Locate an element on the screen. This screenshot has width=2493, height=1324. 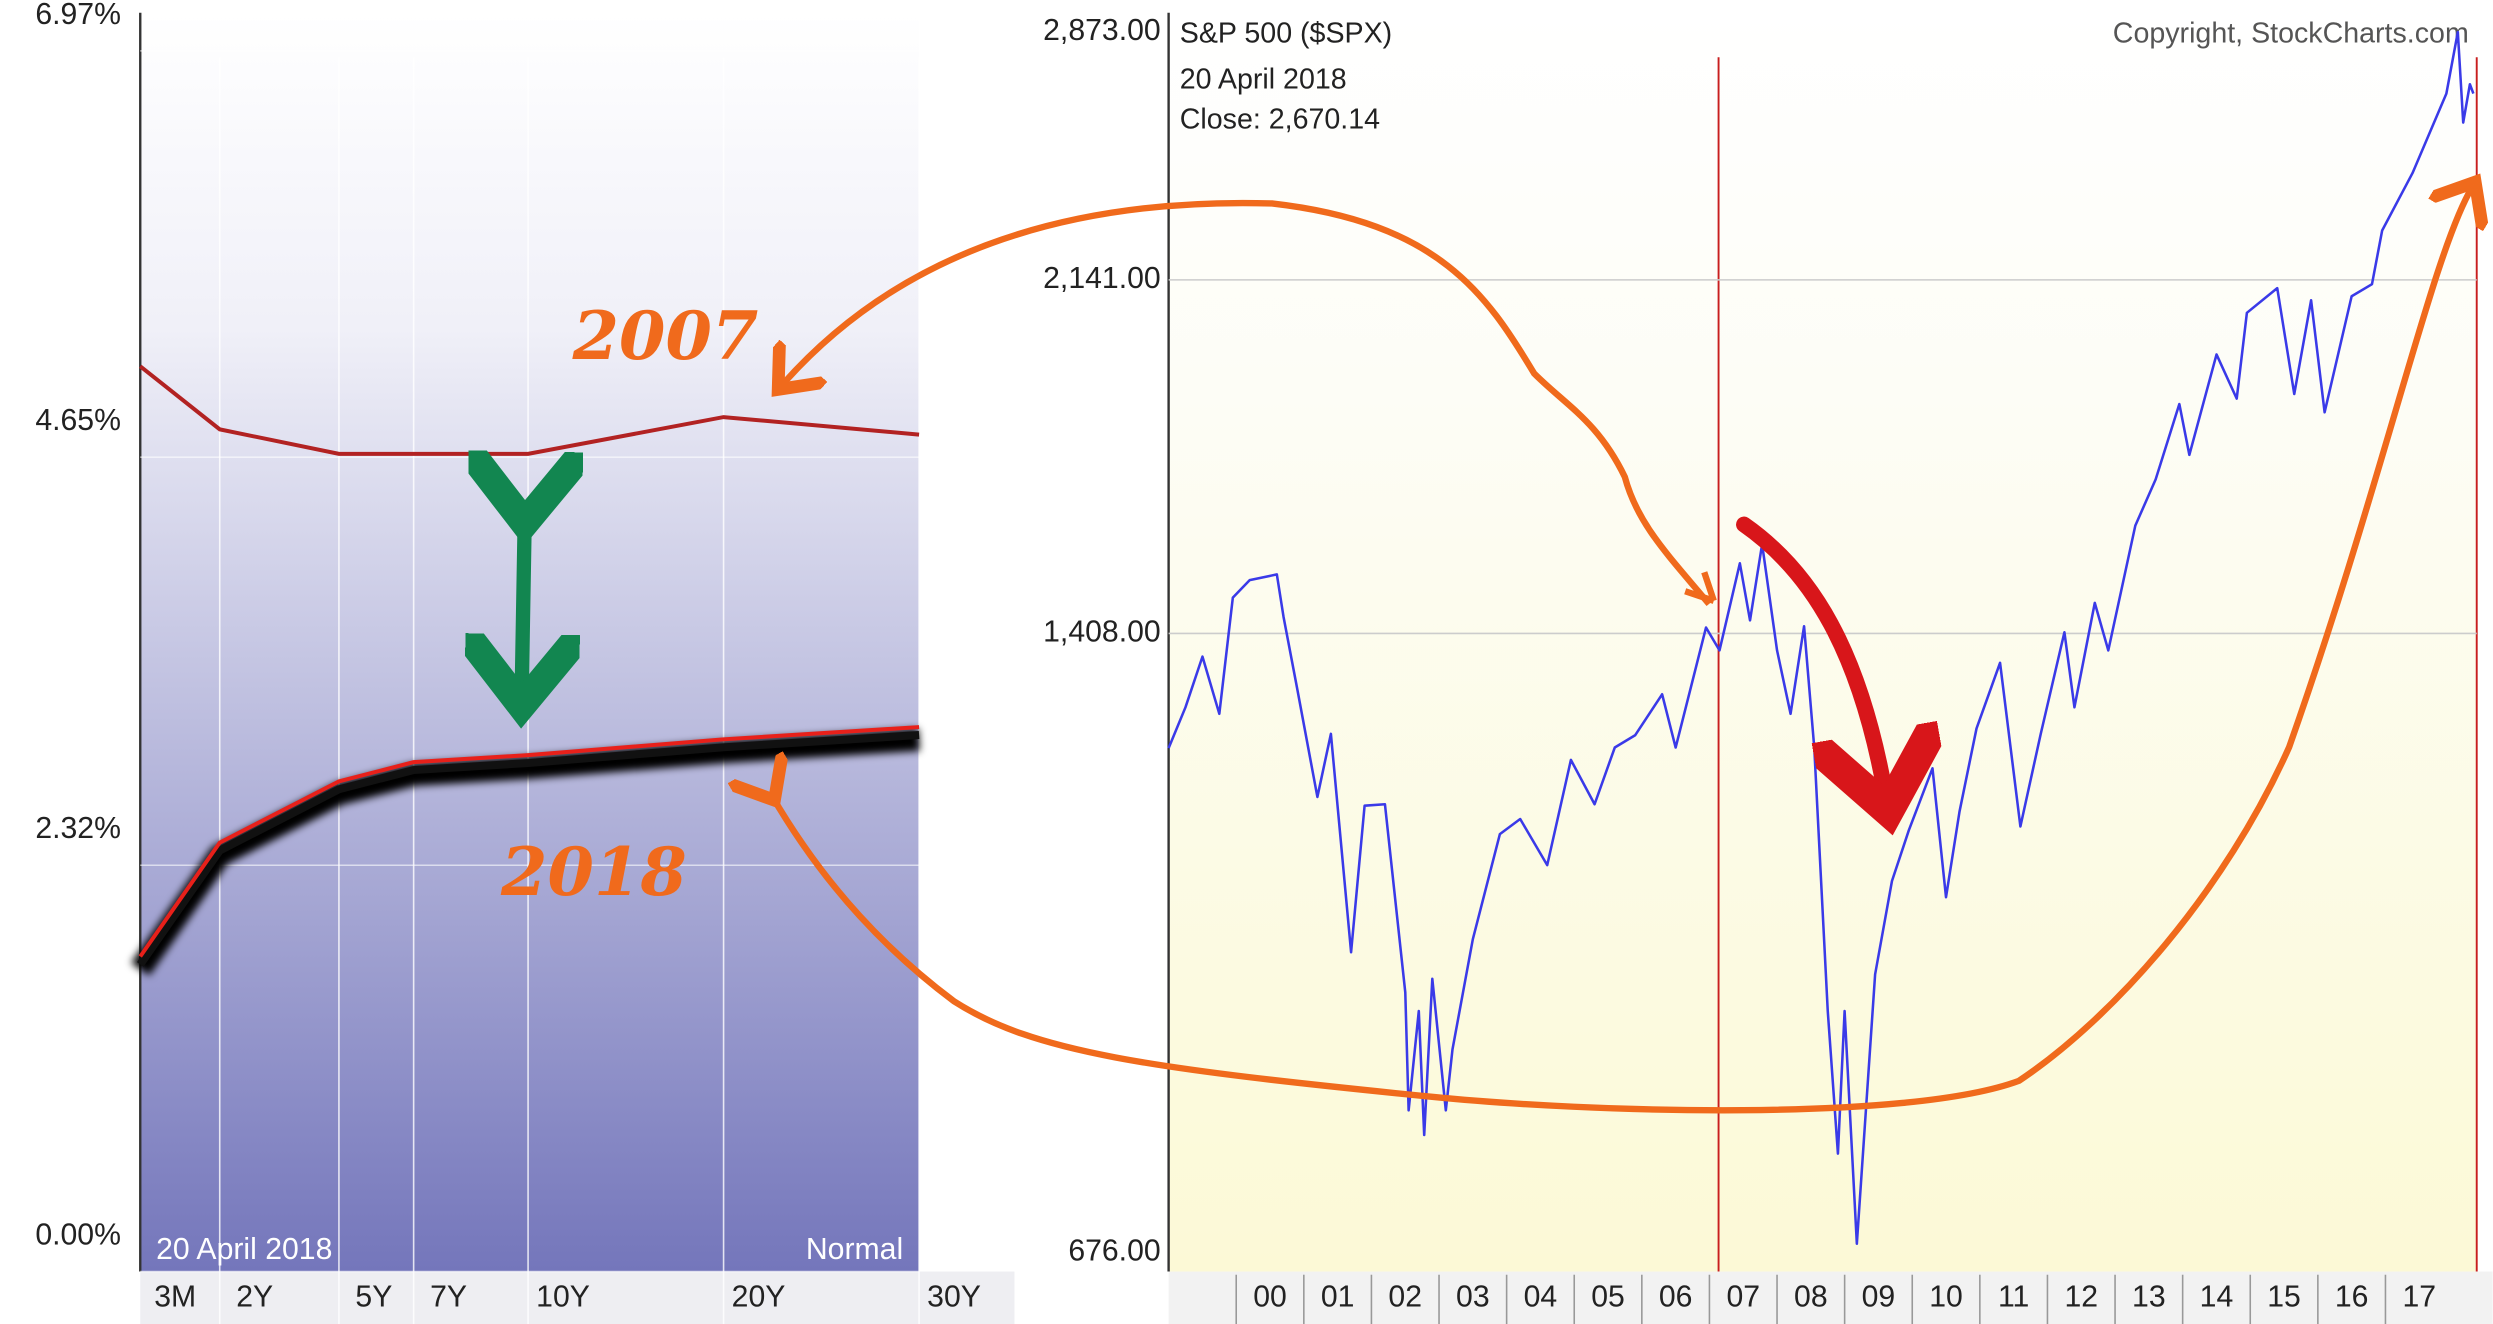
double-arrow is located at coordinates (523, 600).